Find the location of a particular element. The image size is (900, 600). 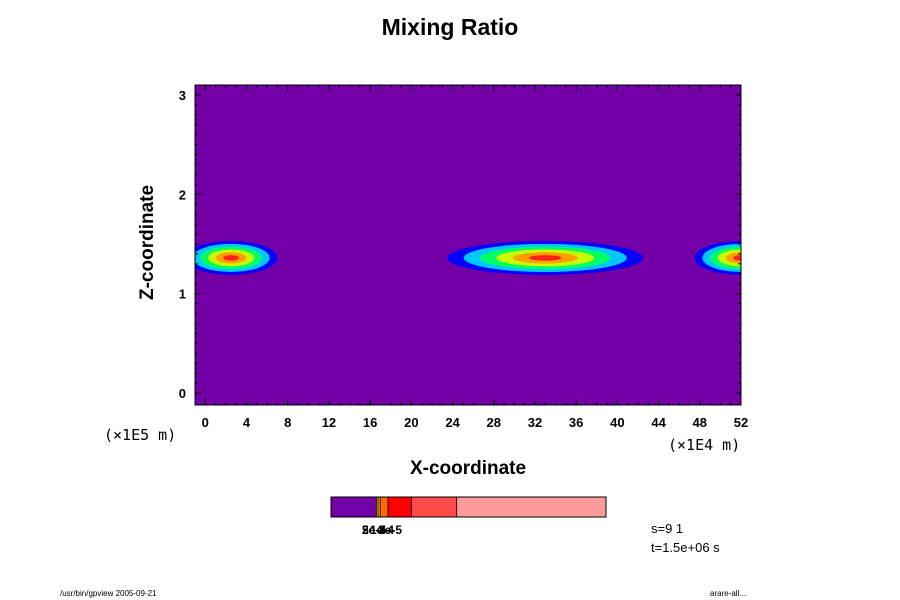

colorbar-label-1: 5e-4 is located at coordinates (374, 530).